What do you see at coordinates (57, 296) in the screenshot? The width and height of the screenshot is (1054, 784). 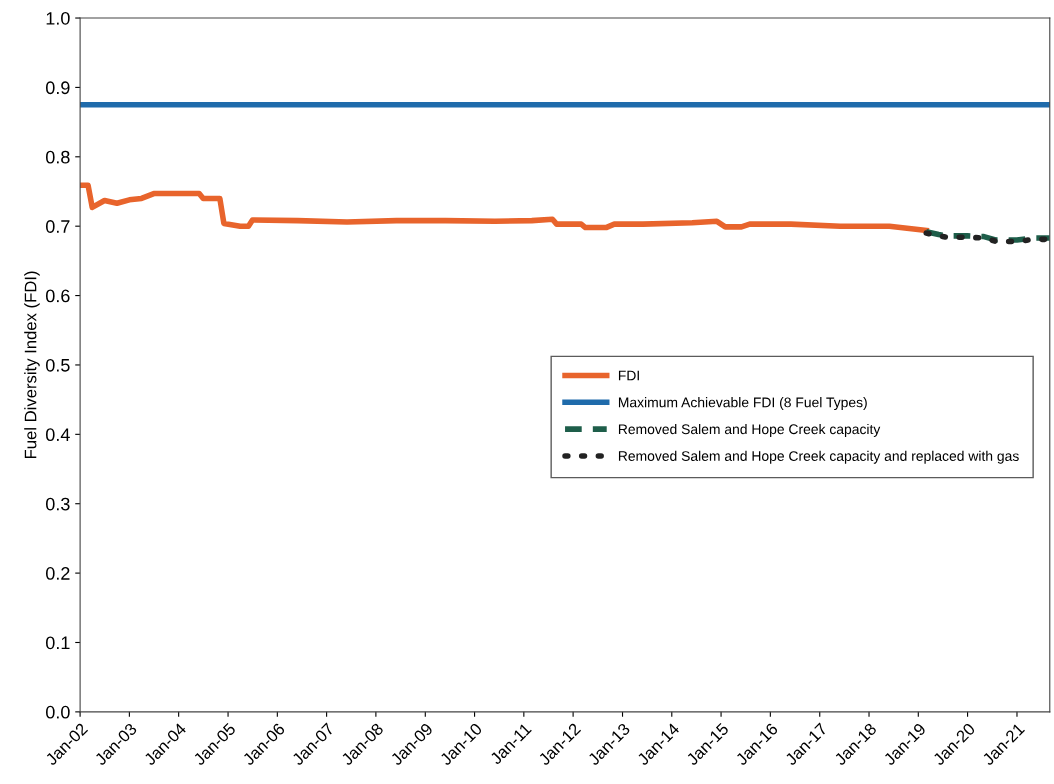 I see `y-tick-label: 0.6` at bounding box center [57, 296].